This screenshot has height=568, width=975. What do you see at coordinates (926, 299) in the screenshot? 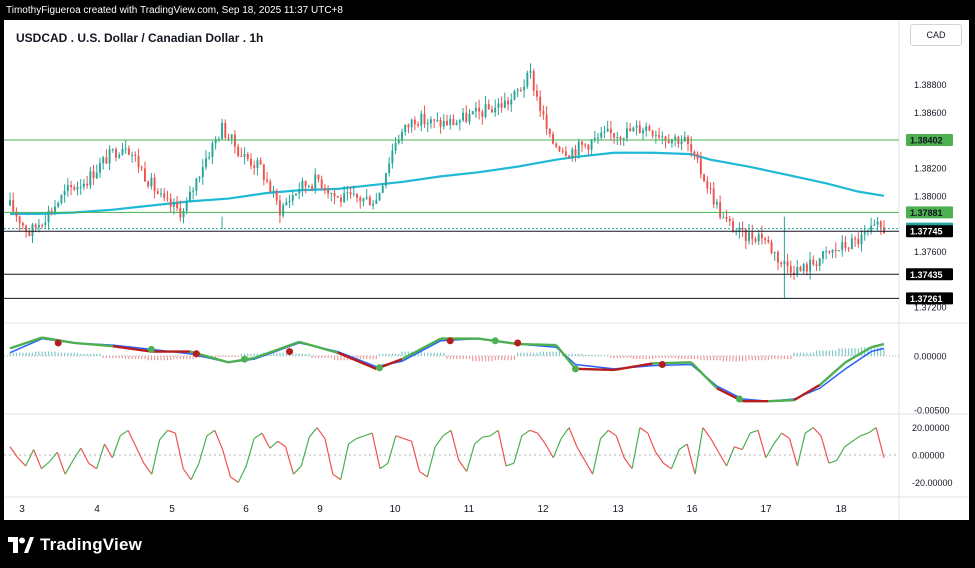
I see `price-level-label: 1.37261` at bounding box center [926, 299].